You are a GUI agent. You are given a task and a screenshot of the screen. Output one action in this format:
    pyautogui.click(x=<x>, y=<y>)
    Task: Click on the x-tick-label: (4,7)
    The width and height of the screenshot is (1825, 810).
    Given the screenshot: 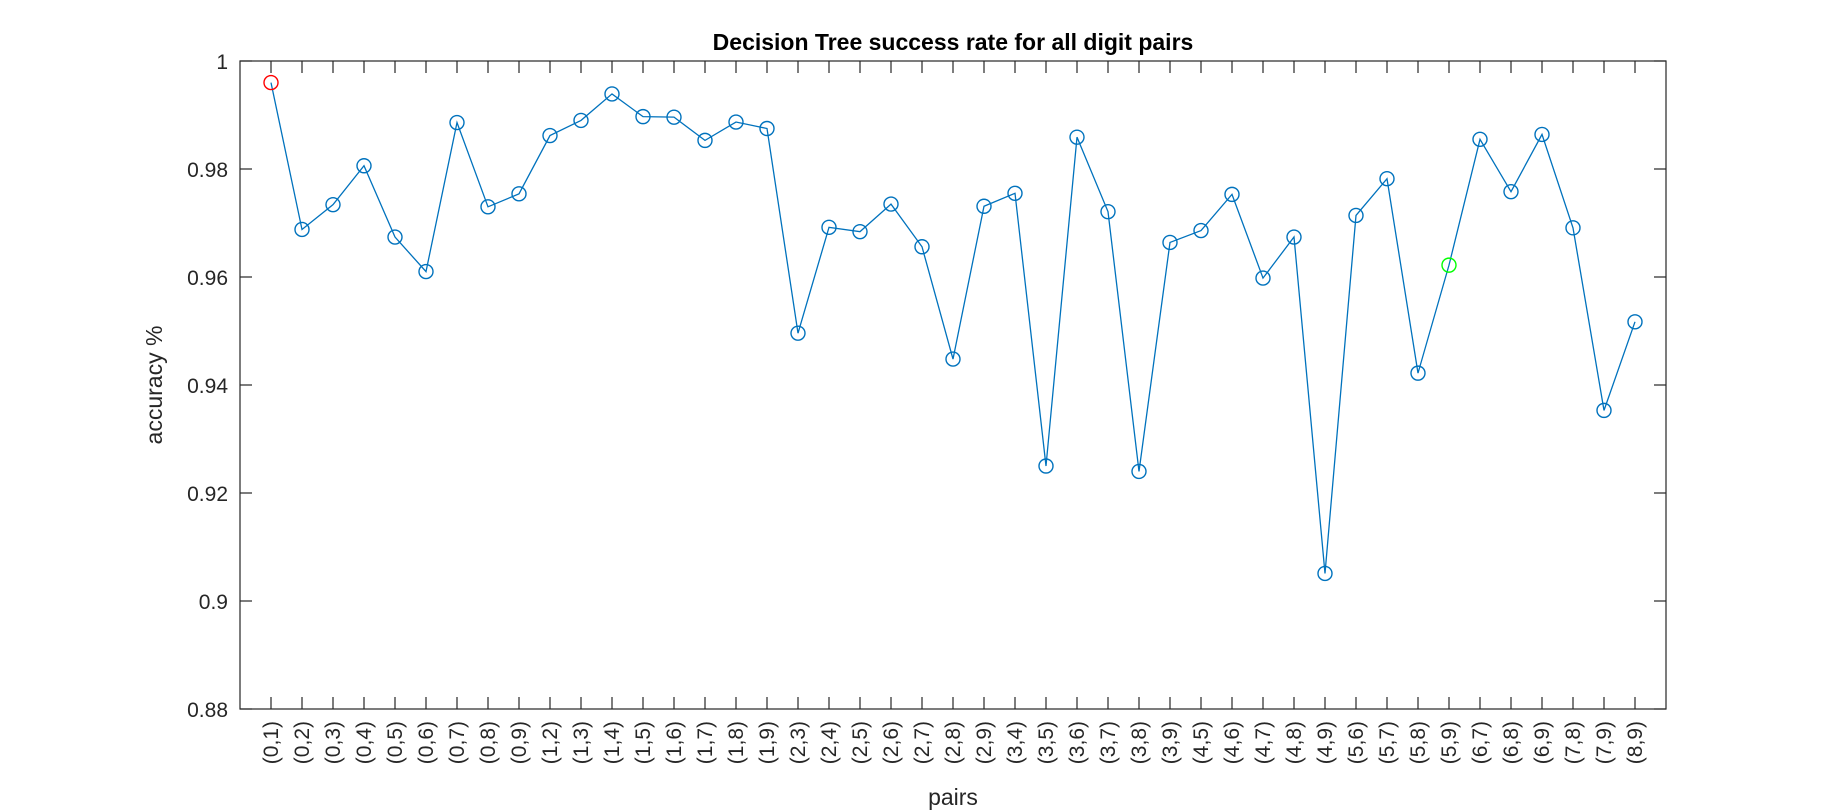 What is the action you would take?
    pyautogui.click(x=1263, y=742)
    